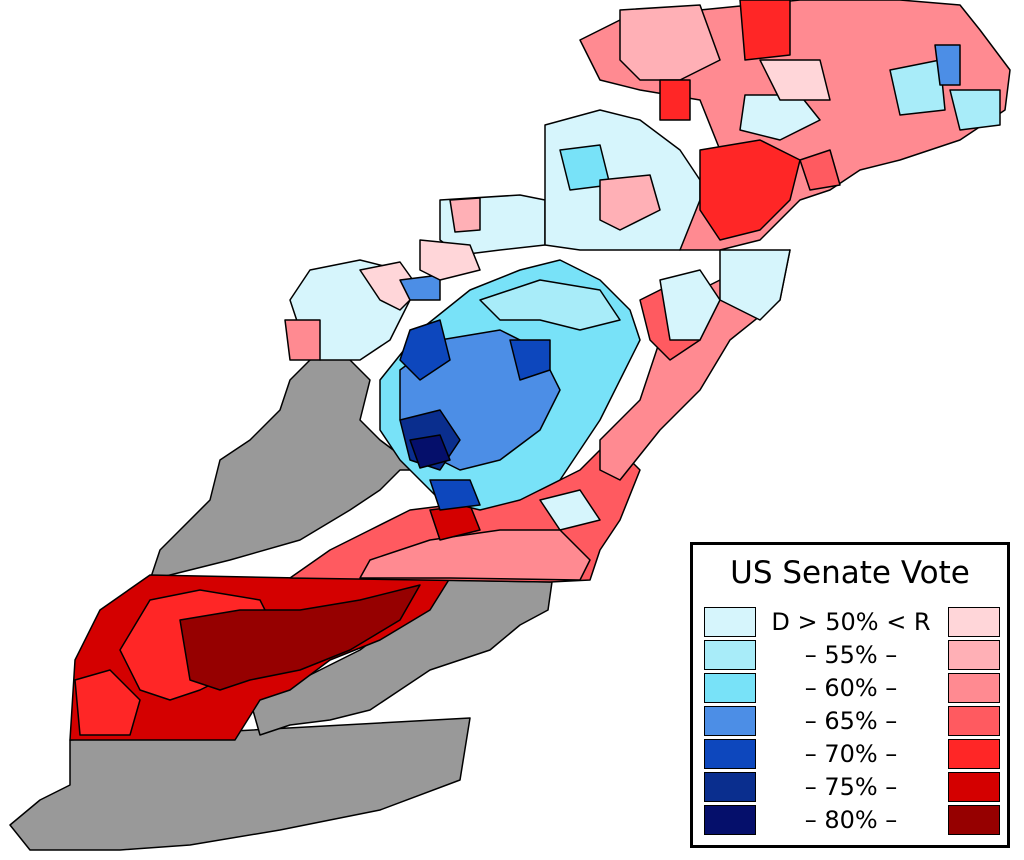 The height and width of the screenshot is (860, 1024). Describe the element at coordinates (240, 784) in the screenshot. I see `gray-region-south` at that location.